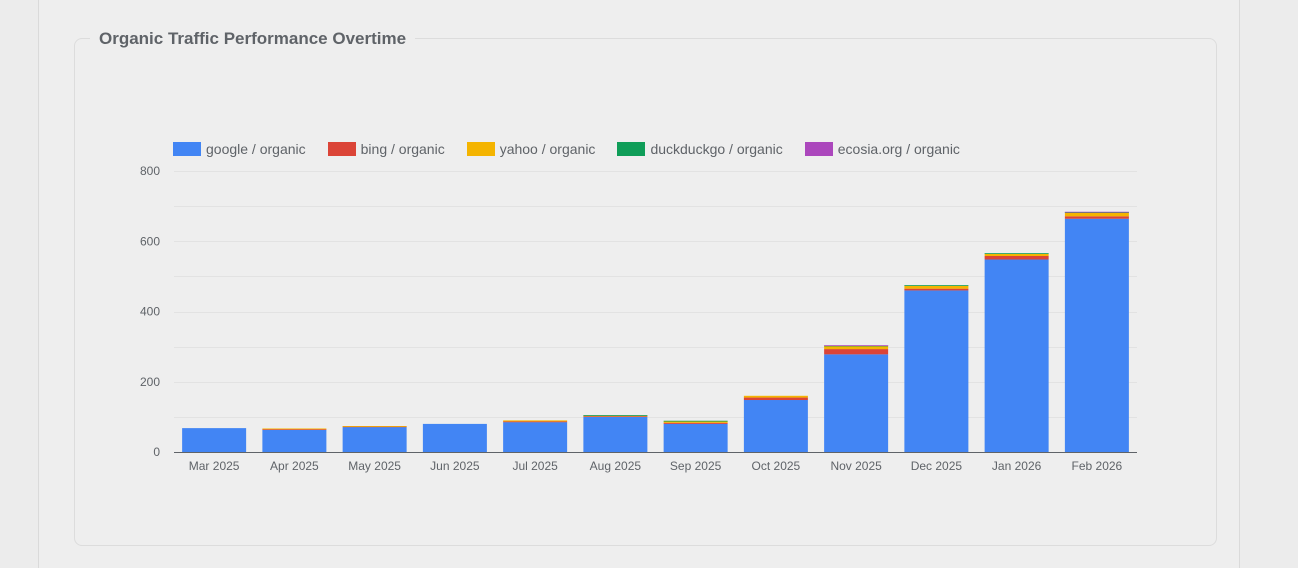 The height and width of the screenshot is (568, 1298). Describe the element at coordinates (256, 149) in the screenshot. I see `legend-label: google / organic` at that location.